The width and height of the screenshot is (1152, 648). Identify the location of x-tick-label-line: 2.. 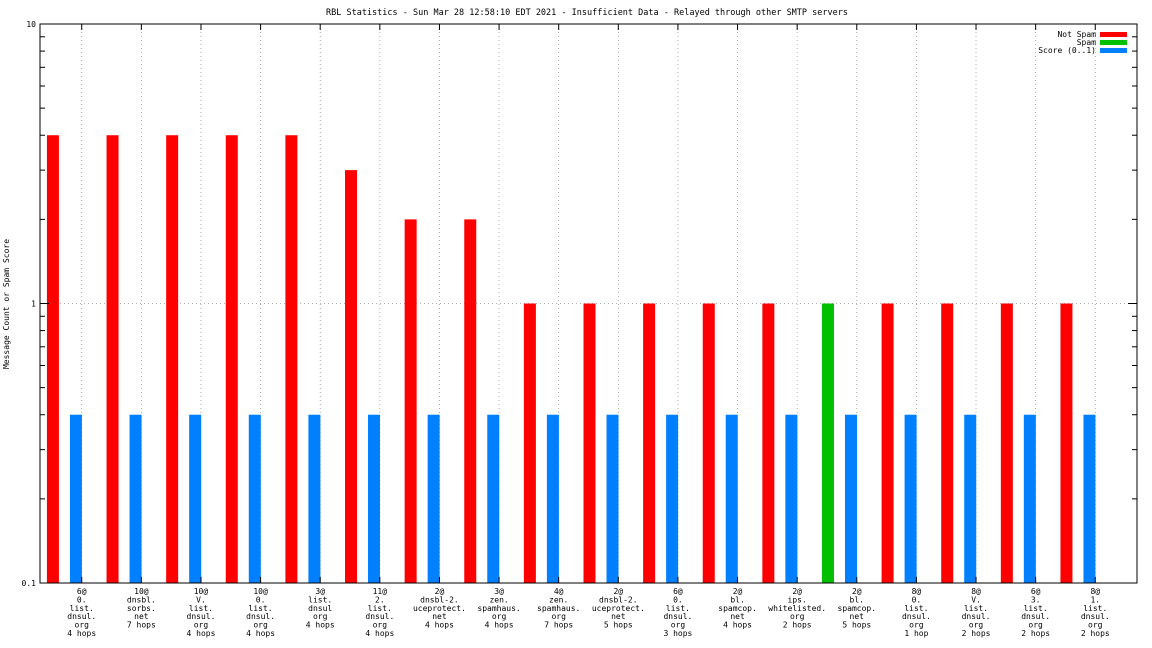
(380, 599).